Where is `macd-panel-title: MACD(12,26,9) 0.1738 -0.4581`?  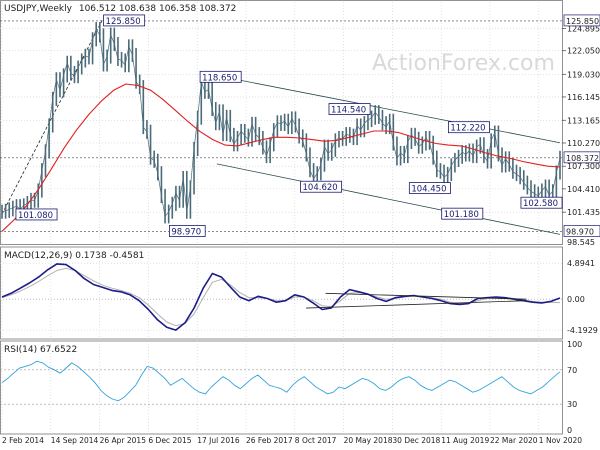 macd-panel-title: MACD(12,26,9) 0.1738 -0.4581 is located at coordinates (74, 256).